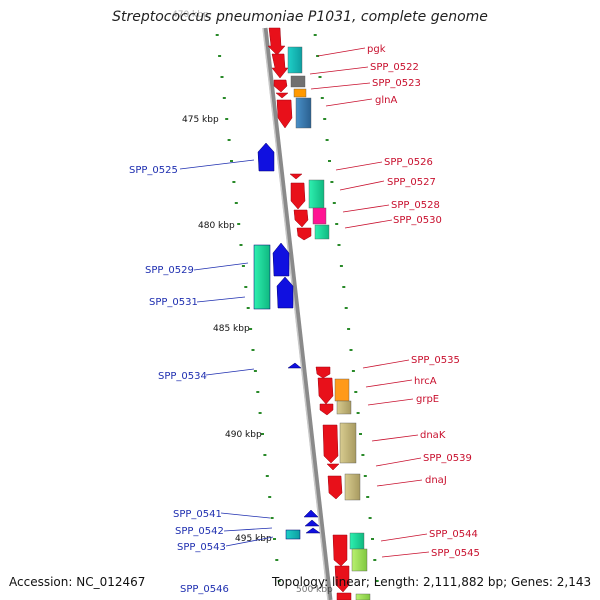 The height and width of the screenshot is (600, 600). I want to click on gene-label: grpE, so click(427, 399).